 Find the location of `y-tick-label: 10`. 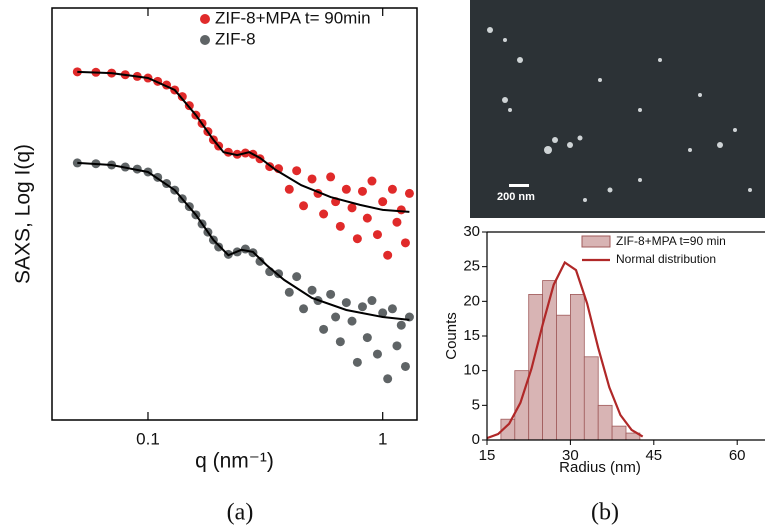

y-tick-label: 10 is located at coordinates (471, 370).